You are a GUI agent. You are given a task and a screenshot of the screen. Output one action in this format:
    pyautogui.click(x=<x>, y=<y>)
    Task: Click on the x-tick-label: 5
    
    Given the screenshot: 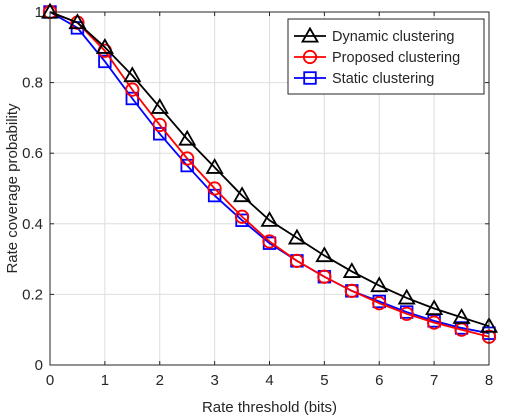 What is the action you would take?
    pyautogui.click(x=324, y=380)
    